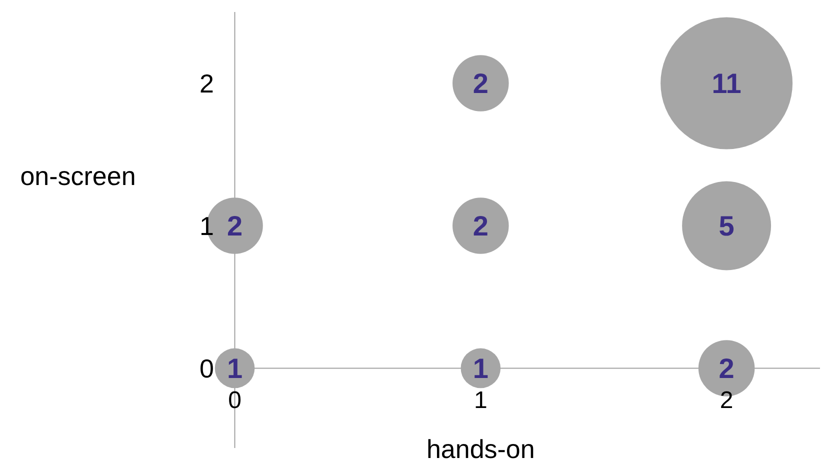 The width and height of the screenshot is (835, 470). Describe the element at coordinates (207, 83) in the screenshot. I see `y-tick-label: 2` at that location.